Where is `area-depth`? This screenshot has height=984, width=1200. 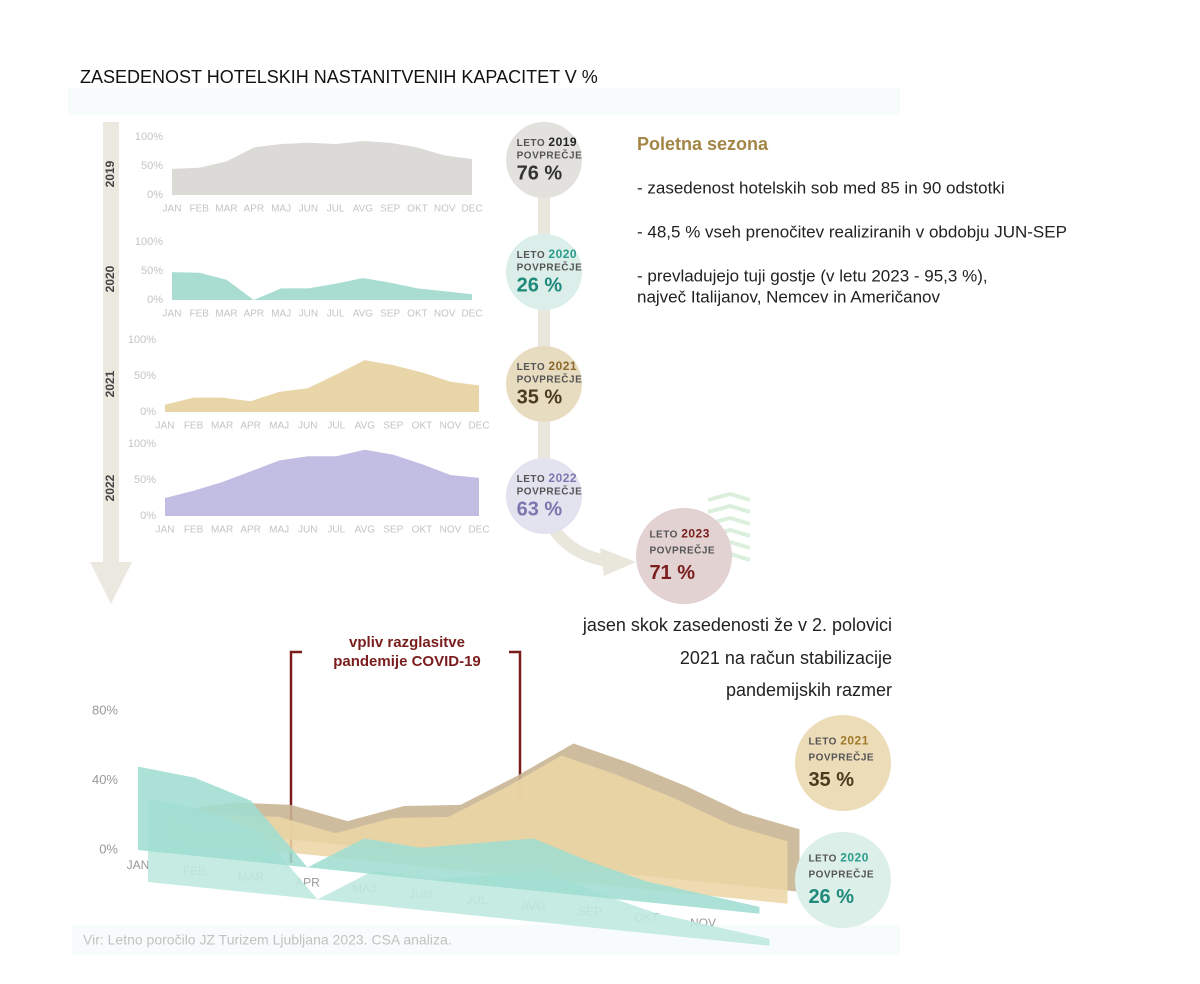
area-depth is located at coordinates (459, 872).